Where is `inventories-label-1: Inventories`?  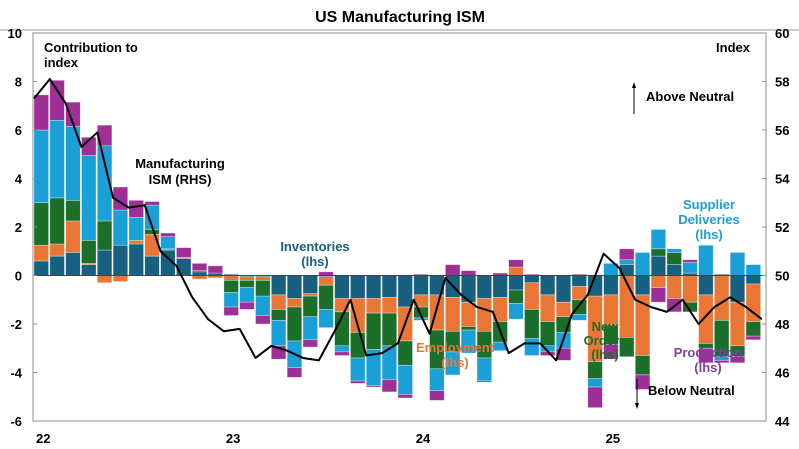 inventories-label-1: Inventories is located at coordinates (314, 246).